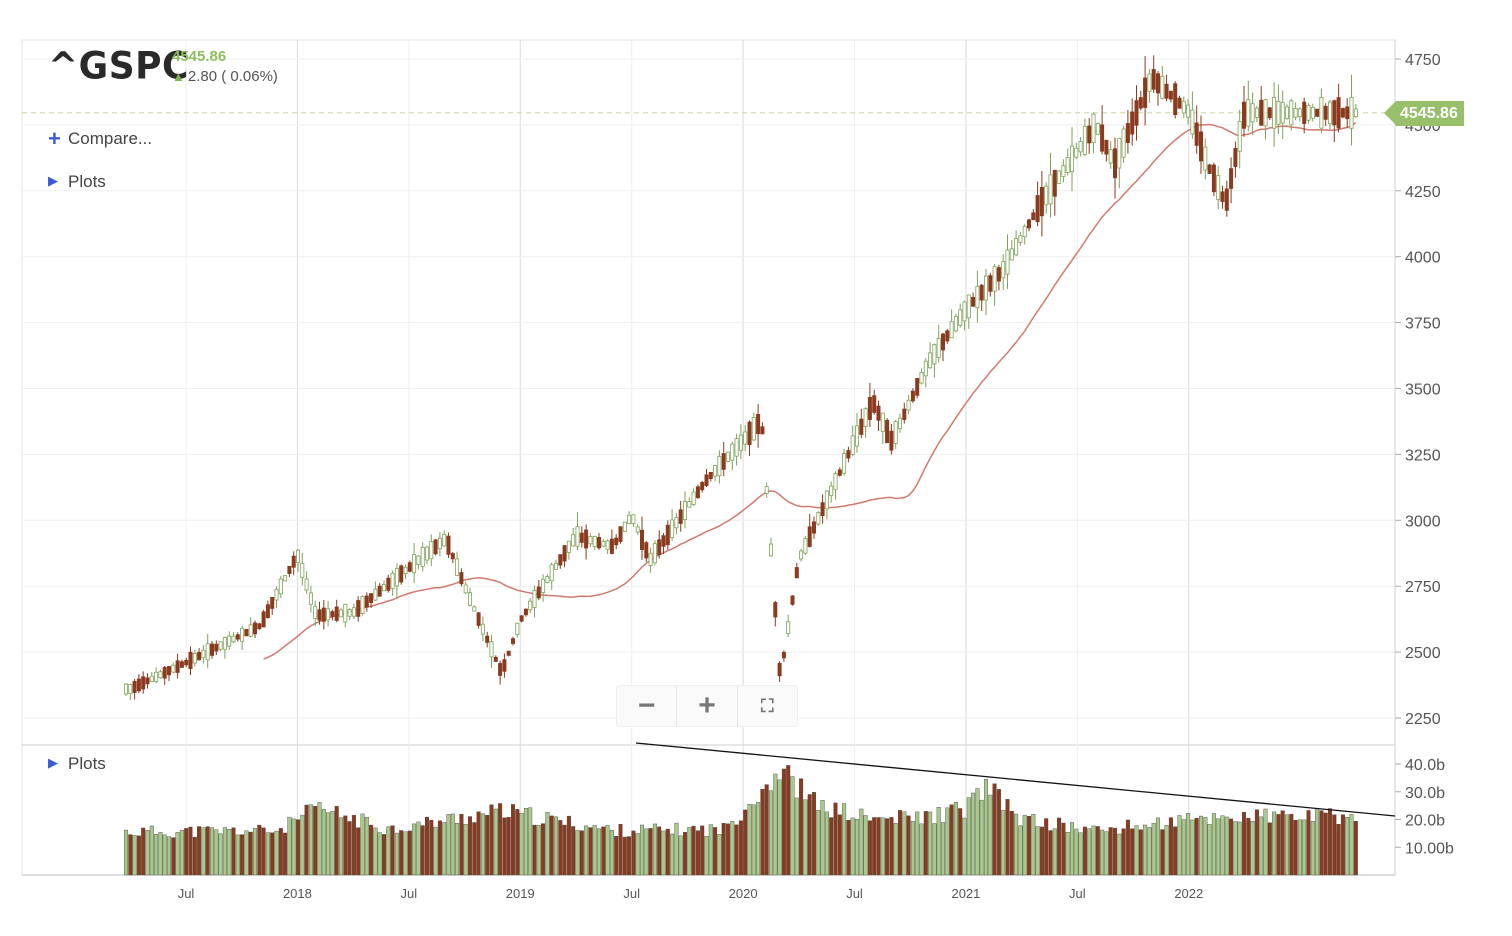 Image resolution: width=1512 pixels, height=936 pixels. What do you see at coordinates (118, 66) in the screenshot?
I see `symbol-title: ^GSPC` at bounding box center [118, 66].